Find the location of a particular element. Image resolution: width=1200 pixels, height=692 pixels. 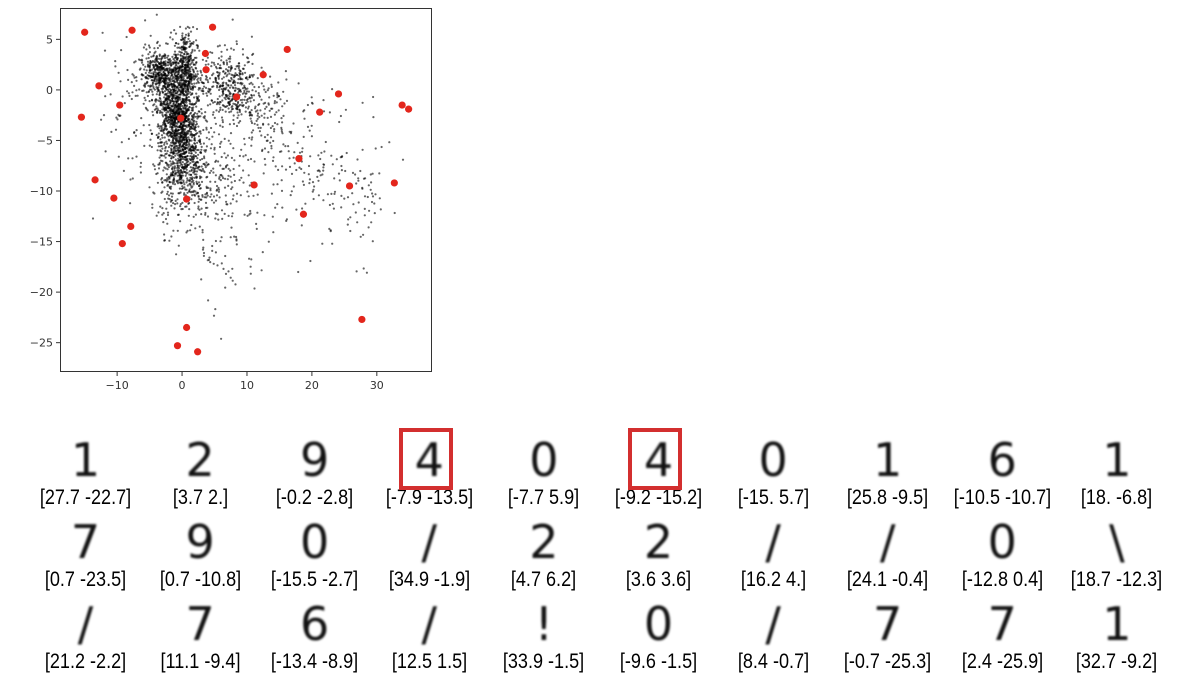

background-points is located at coordinates (248, 176).